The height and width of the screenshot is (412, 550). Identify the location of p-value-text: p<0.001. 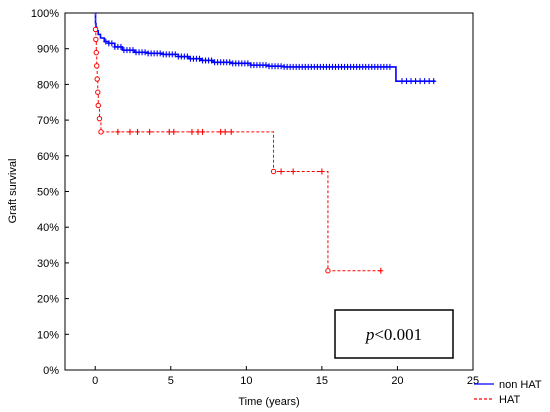
(393, 334).